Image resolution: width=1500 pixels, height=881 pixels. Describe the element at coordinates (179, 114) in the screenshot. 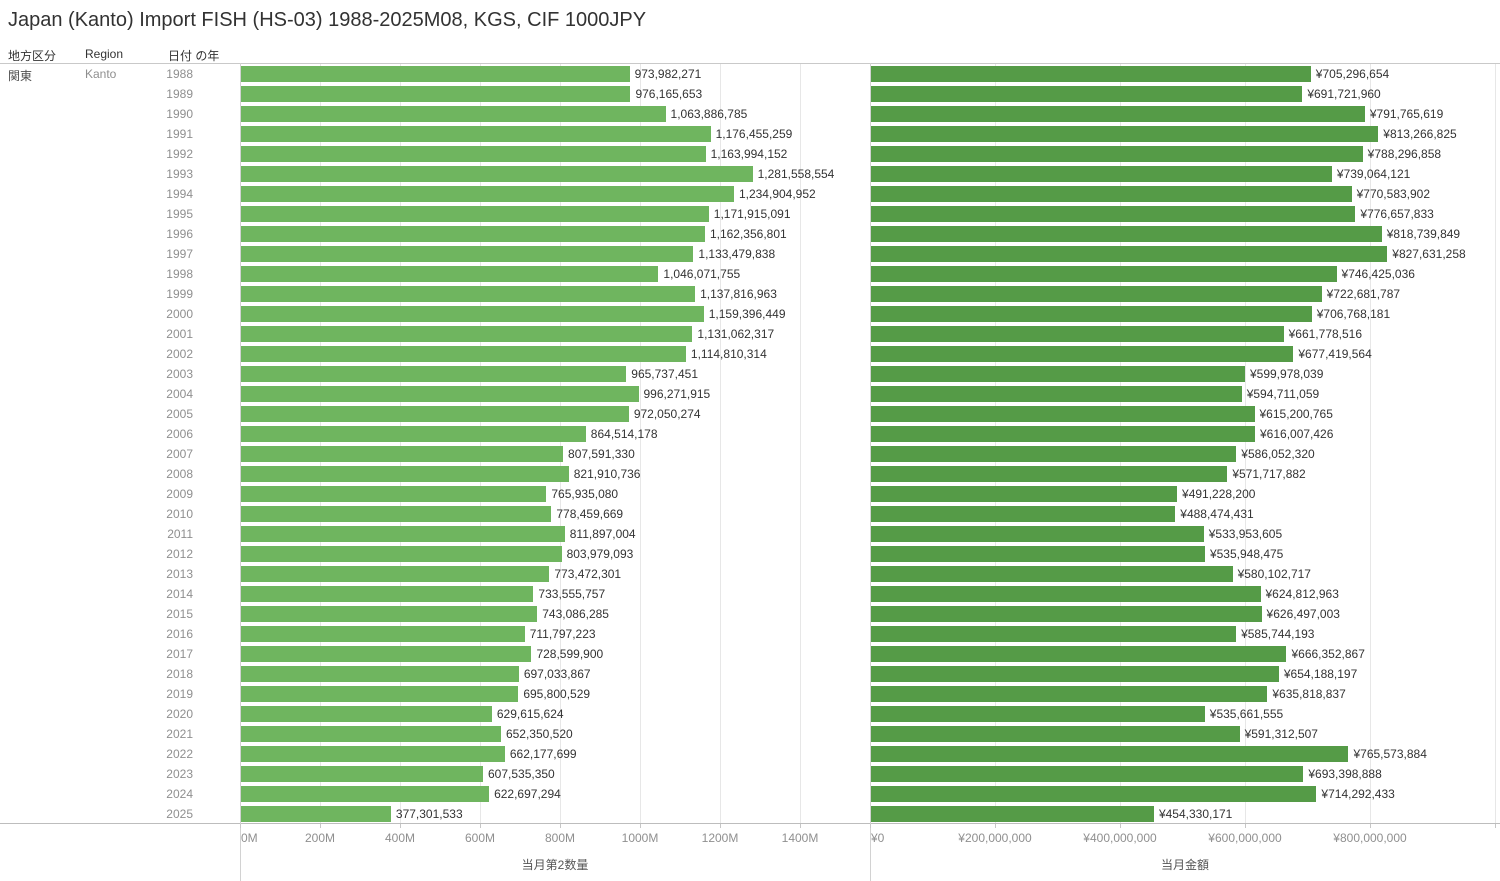

I see `year-label: 1990` at that location.